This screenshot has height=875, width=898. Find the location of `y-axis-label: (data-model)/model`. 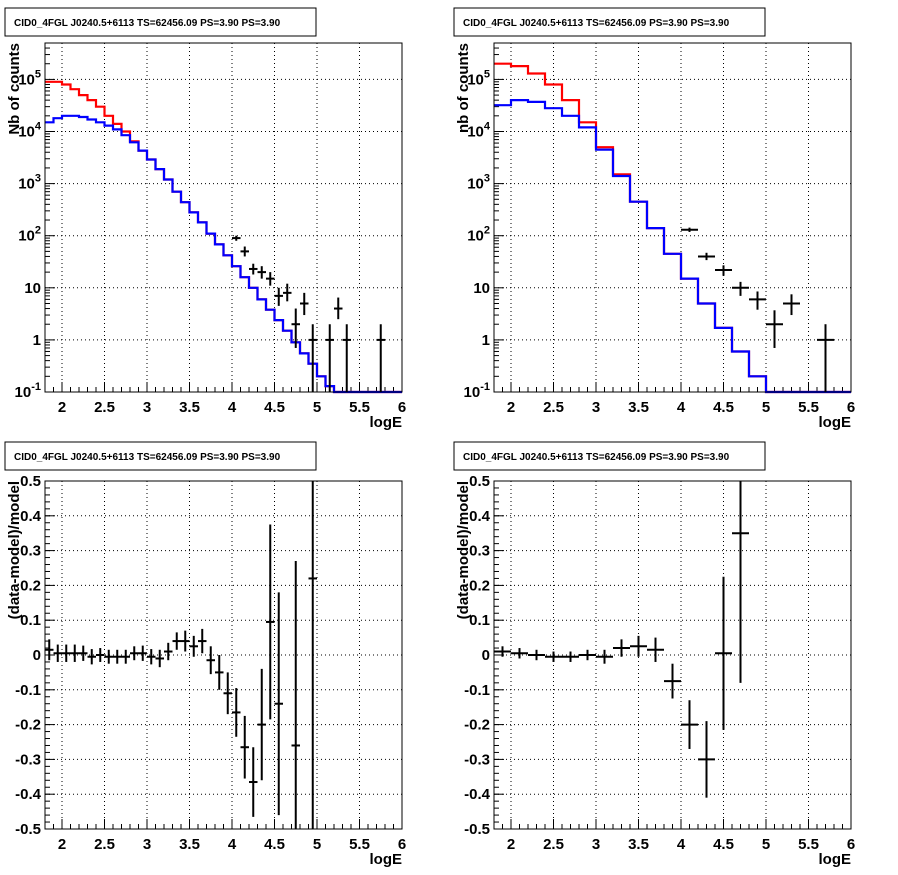

y-axis-label: (data-model)/model is located at coordinates (14, 550).